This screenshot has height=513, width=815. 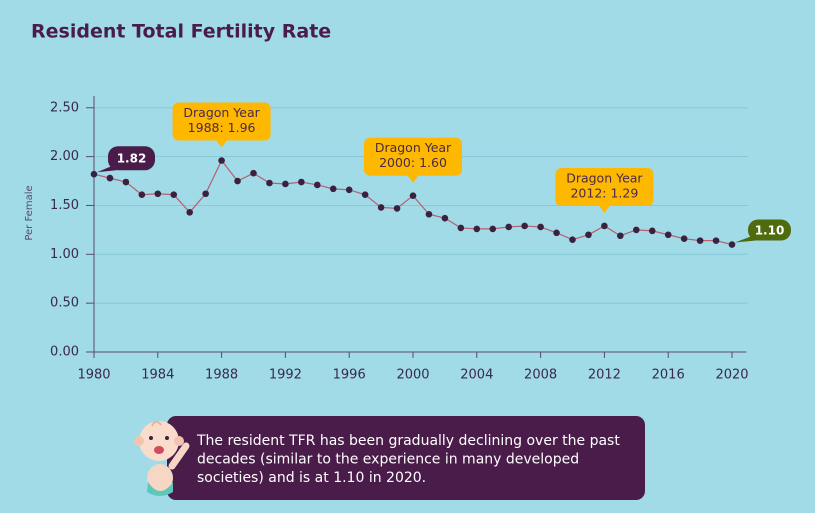 What do you see at coordinates (604, 375) in the screenshot?
I see `x-tick-label: 2012` at bounding box center [604, 375].